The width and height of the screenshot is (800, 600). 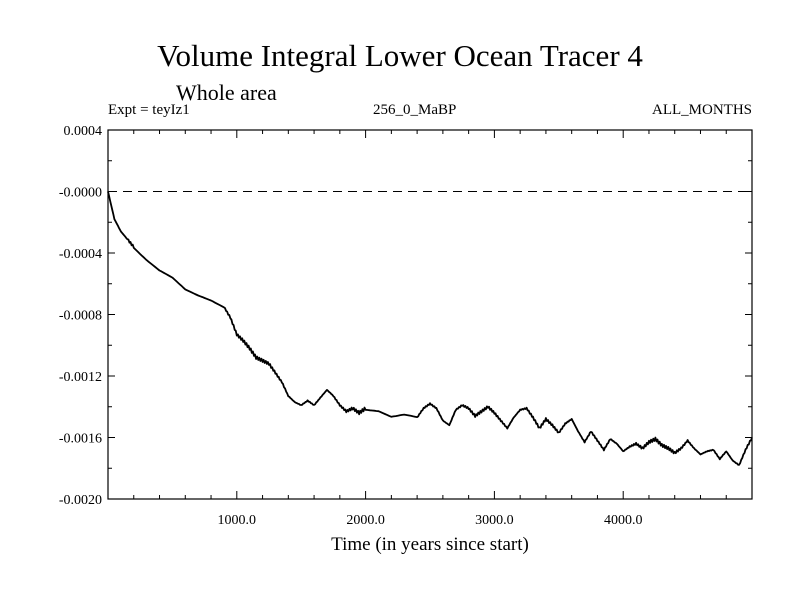 I want to click on y-tick-label: -0.0012, so click(x=80, y=377).